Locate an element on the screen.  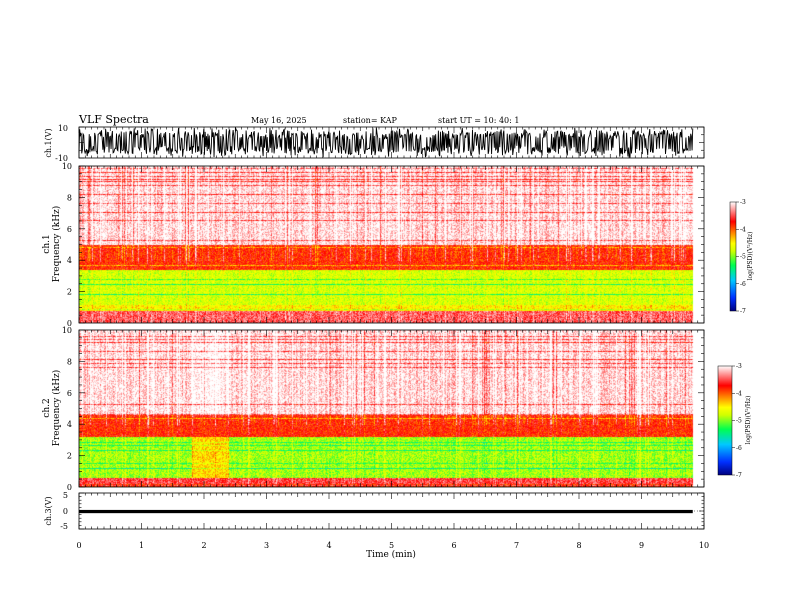
ch3-waveform-panel: 0 5 -5 ch.3(V) 0 1 2 3 4 5 6 7 8 9 10 Time (min) is located at coordinates (376, 525).